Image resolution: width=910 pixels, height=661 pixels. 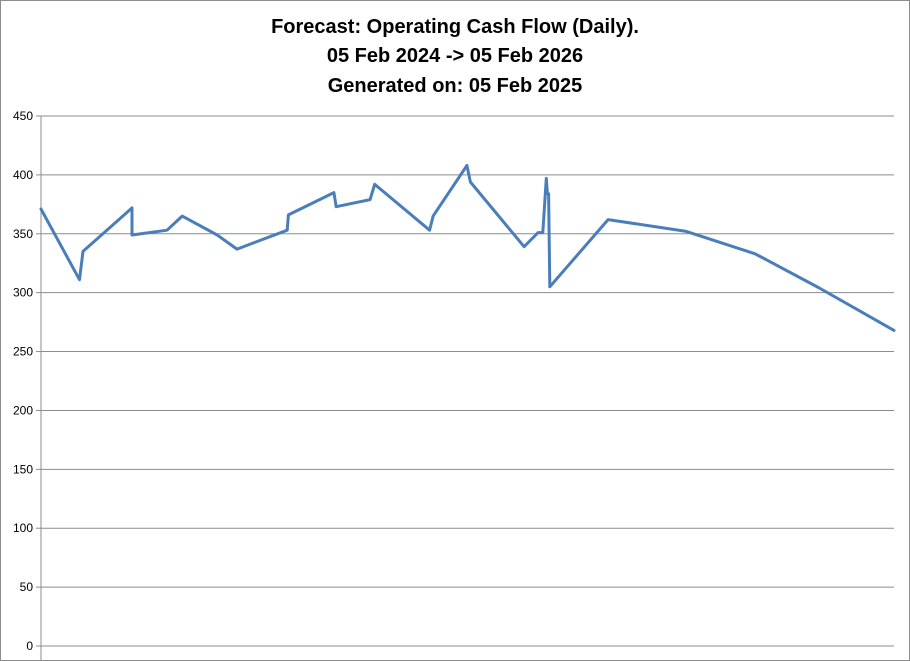 I want to click on y-tick-label: 200, so click(x=23, y=410).